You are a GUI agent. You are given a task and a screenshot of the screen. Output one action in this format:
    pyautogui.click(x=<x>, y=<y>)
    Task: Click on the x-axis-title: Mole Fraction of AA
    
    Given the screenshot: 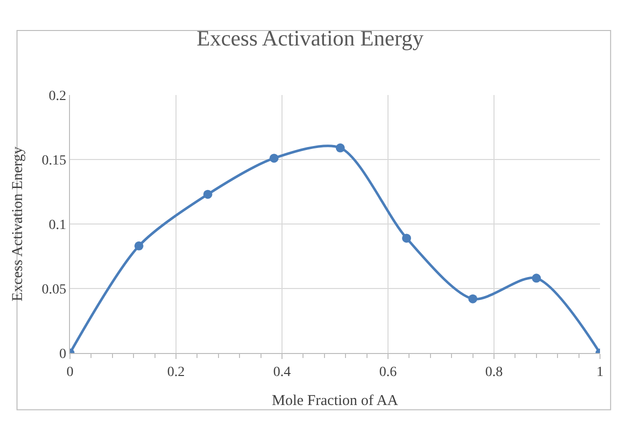 What is the action you would take?
    pyautogui.click(x=335, y=400)
    